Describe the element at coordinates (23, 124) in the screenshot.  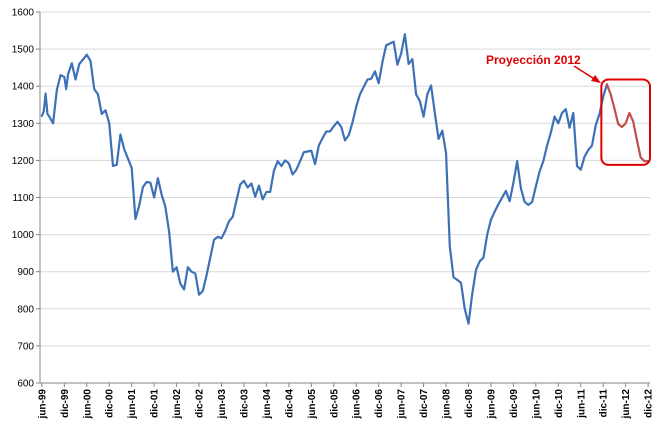
I see `y-tick-label: 1300` at that location.